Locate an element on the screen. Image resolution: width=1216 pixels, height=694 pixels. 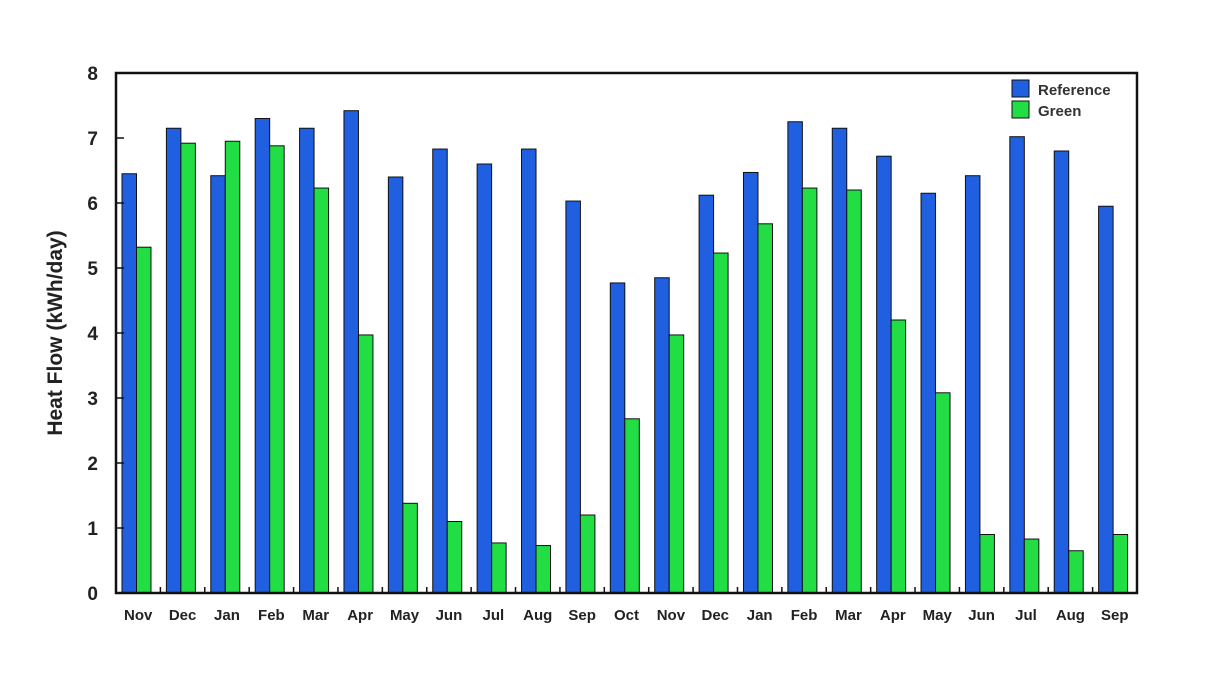
x-tick-label-22: Sep is located at coordinates (1115, 615).